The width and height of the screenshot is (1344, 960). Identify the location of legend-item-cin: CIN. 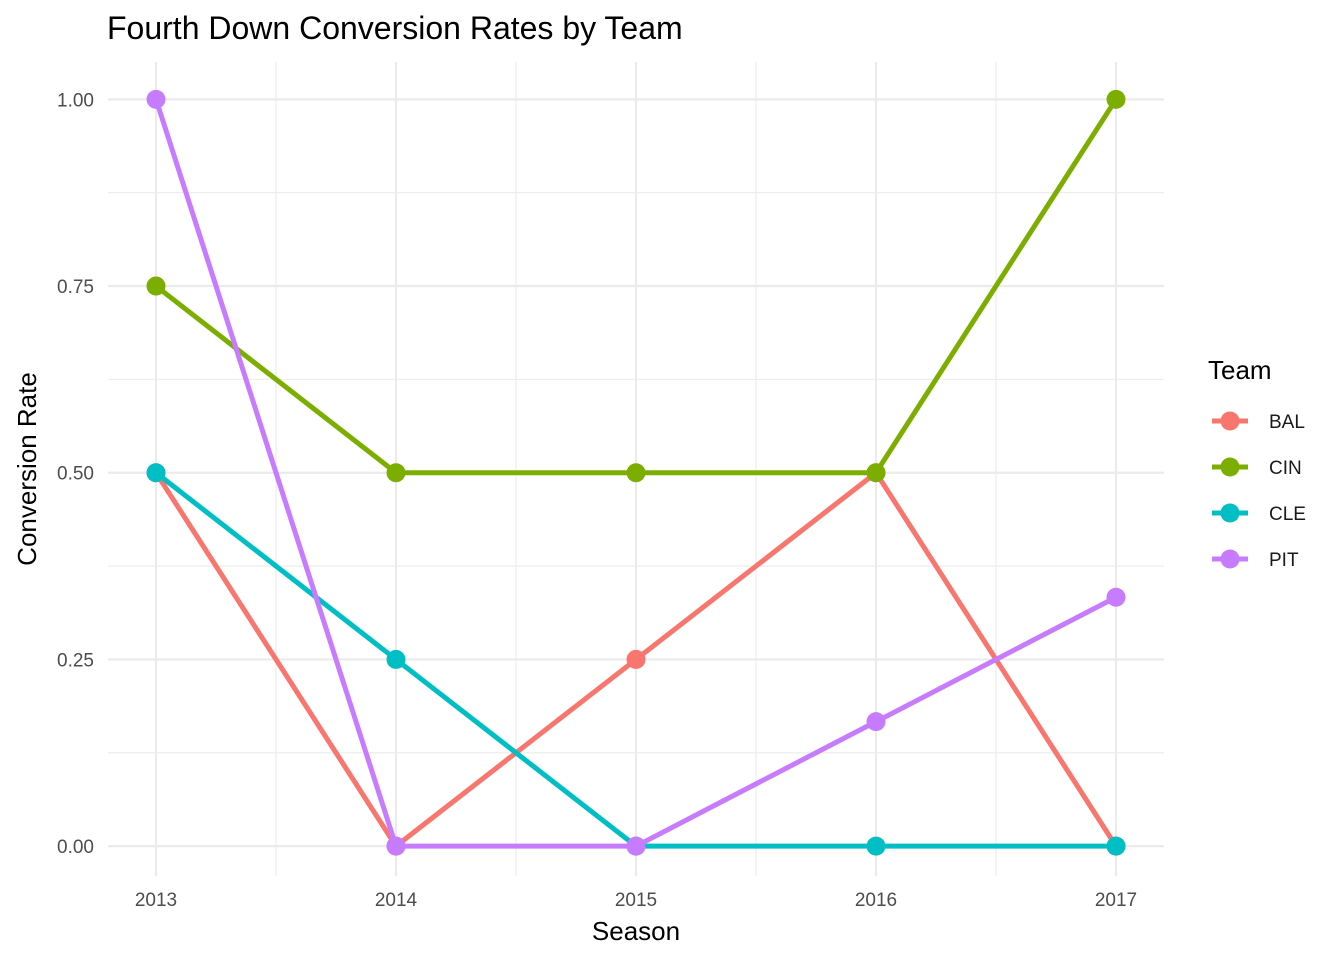
(1257, 468).